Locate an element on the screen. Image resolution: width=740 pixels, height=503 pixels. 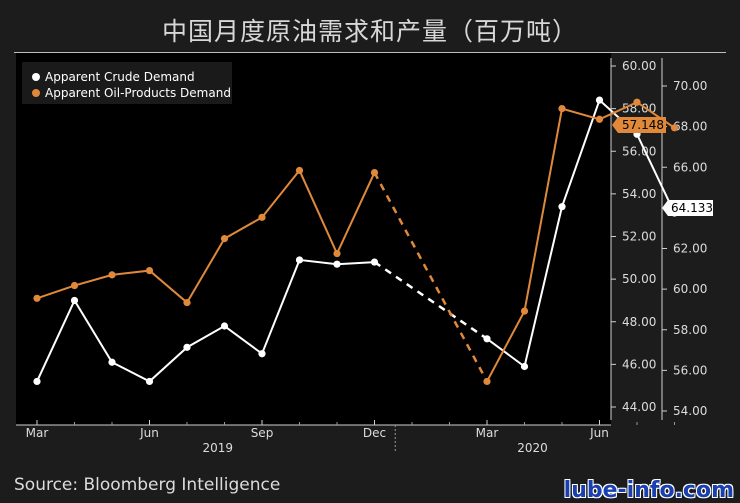
last-value-products: 57.148 is located at coordinates (639, 125).